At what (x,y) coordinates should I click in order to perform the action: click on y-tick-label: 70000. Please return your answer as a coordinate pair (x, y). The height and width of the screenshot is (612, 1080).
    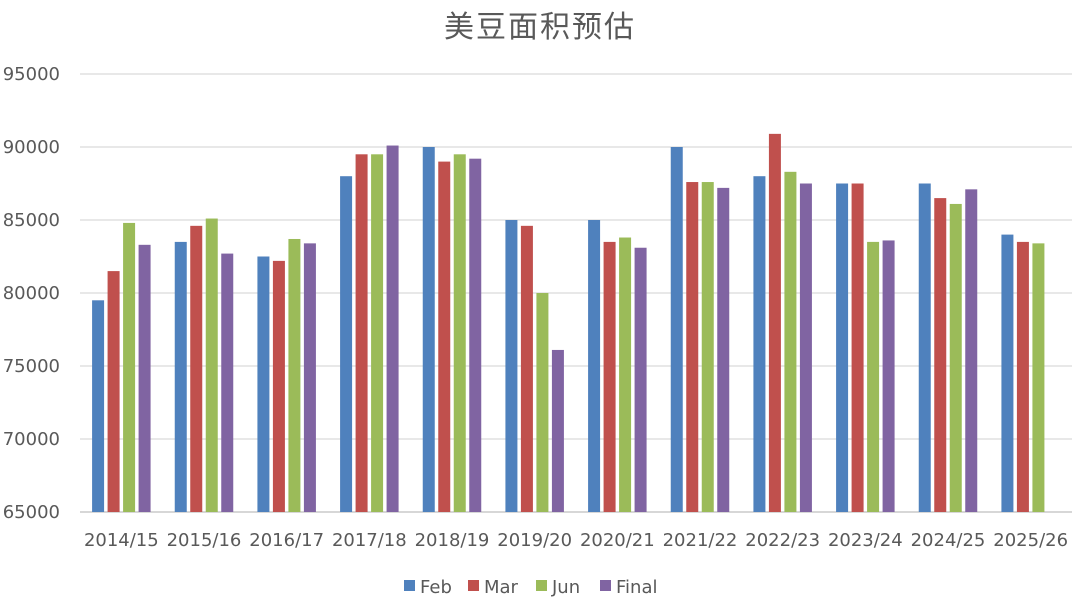
    Looking at the image, I should click on (31, 439).